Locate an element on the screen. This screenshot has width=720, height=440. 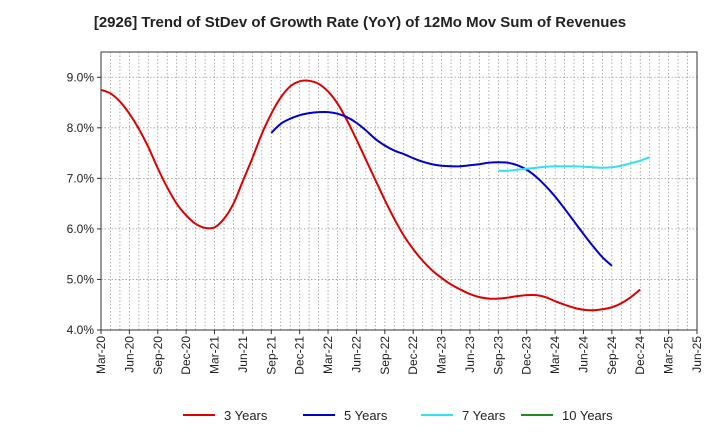
y-tick-label: 6.0% is located at coordinates (81, 229).